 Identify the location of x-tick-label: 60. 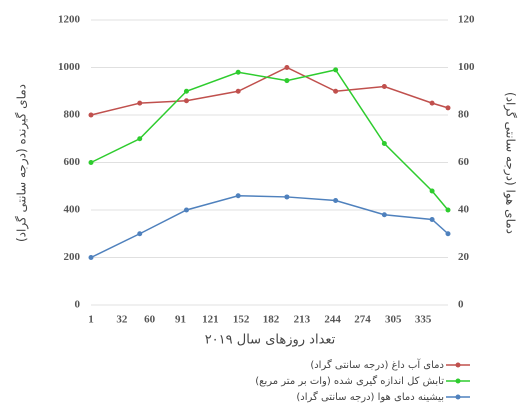
(150, 320).